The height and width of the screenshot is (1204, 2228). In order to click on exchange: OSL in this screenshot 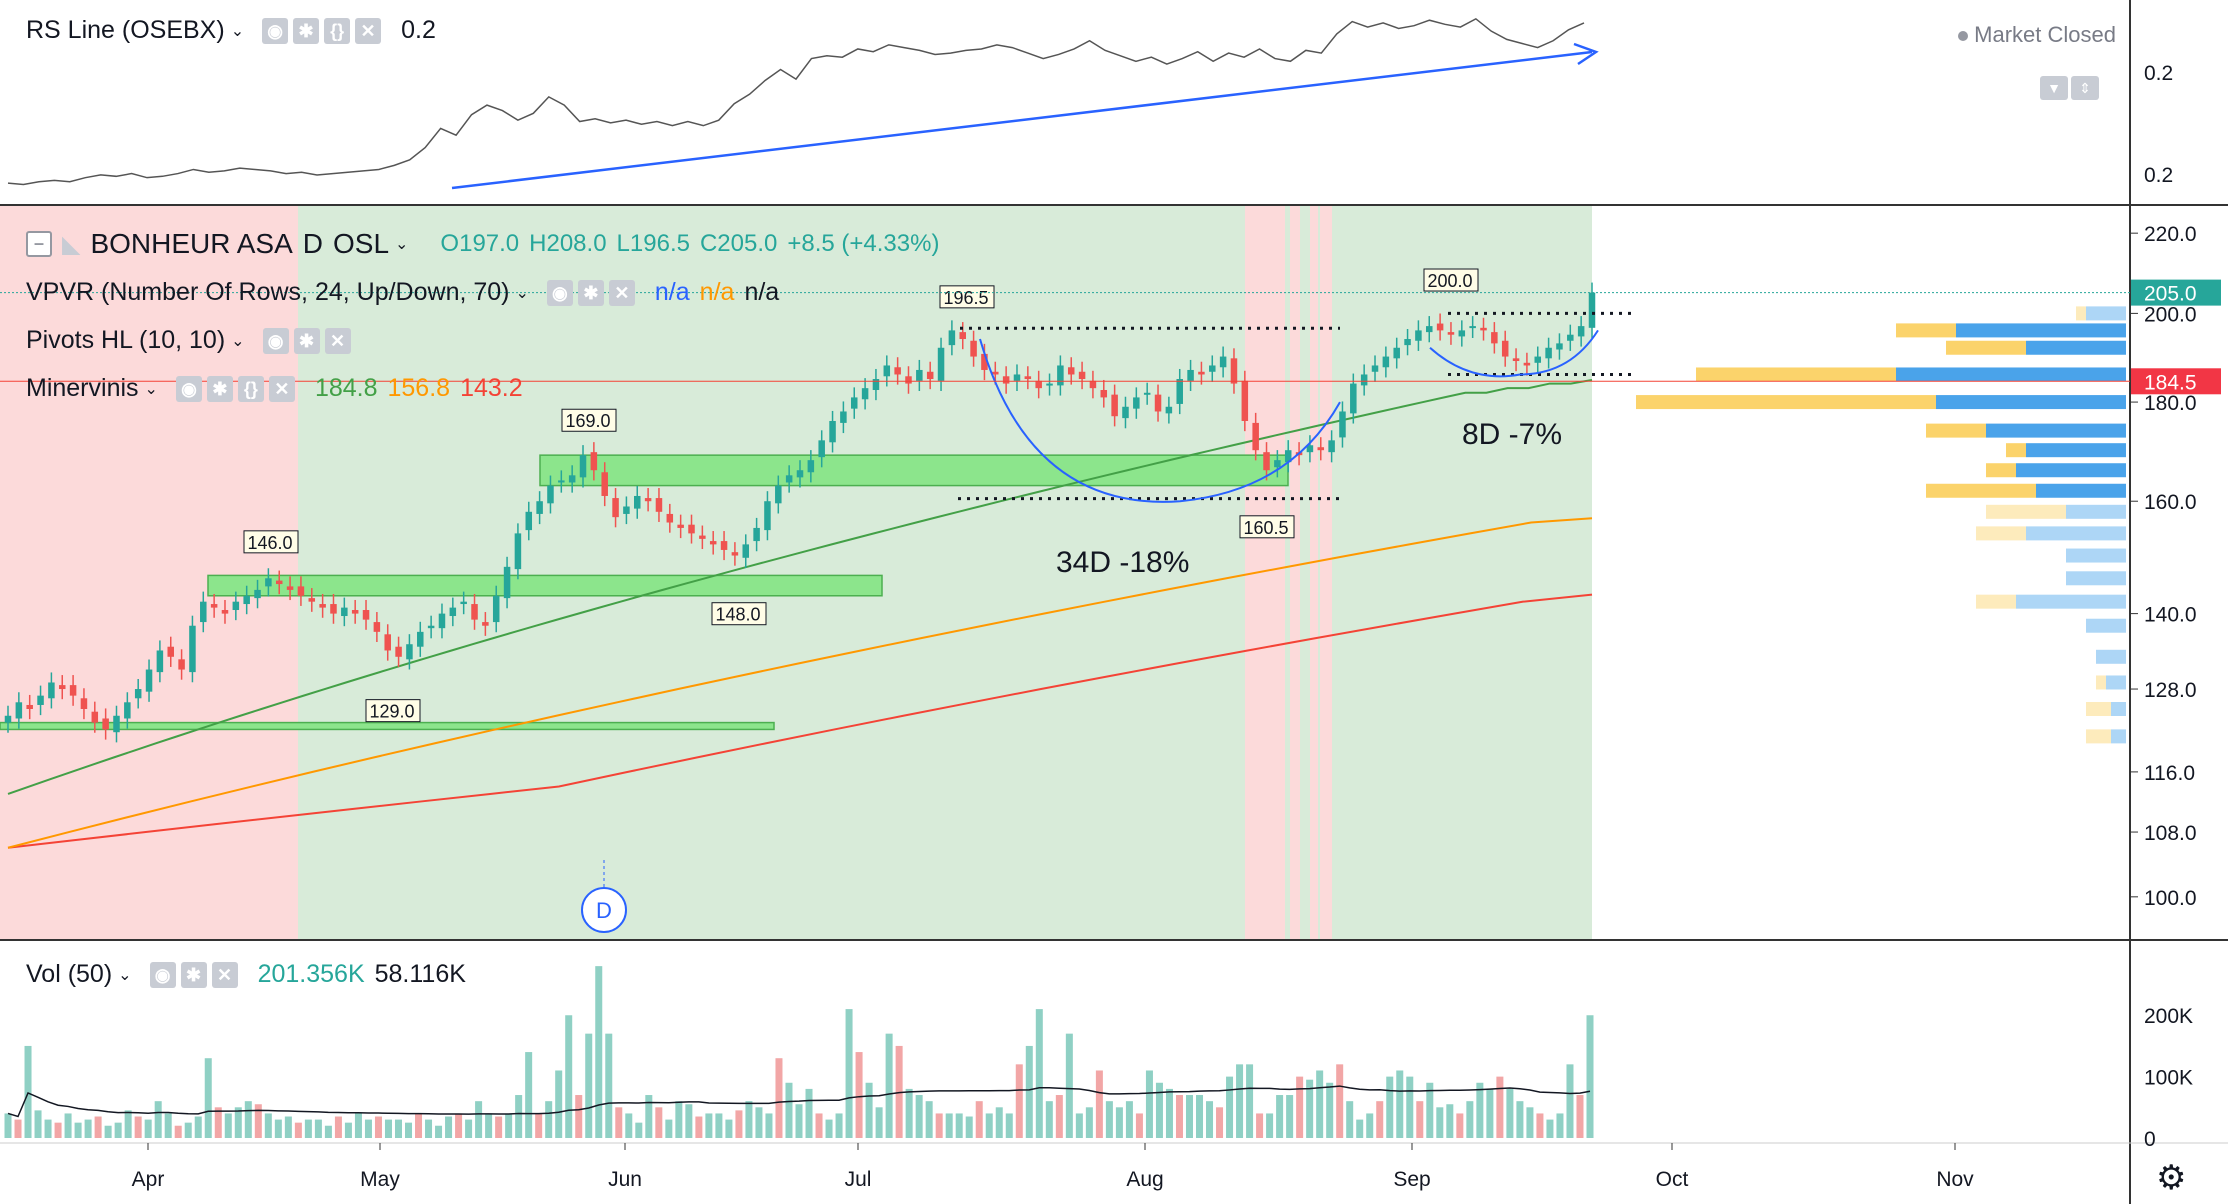, I will do `click(361, 243)`.